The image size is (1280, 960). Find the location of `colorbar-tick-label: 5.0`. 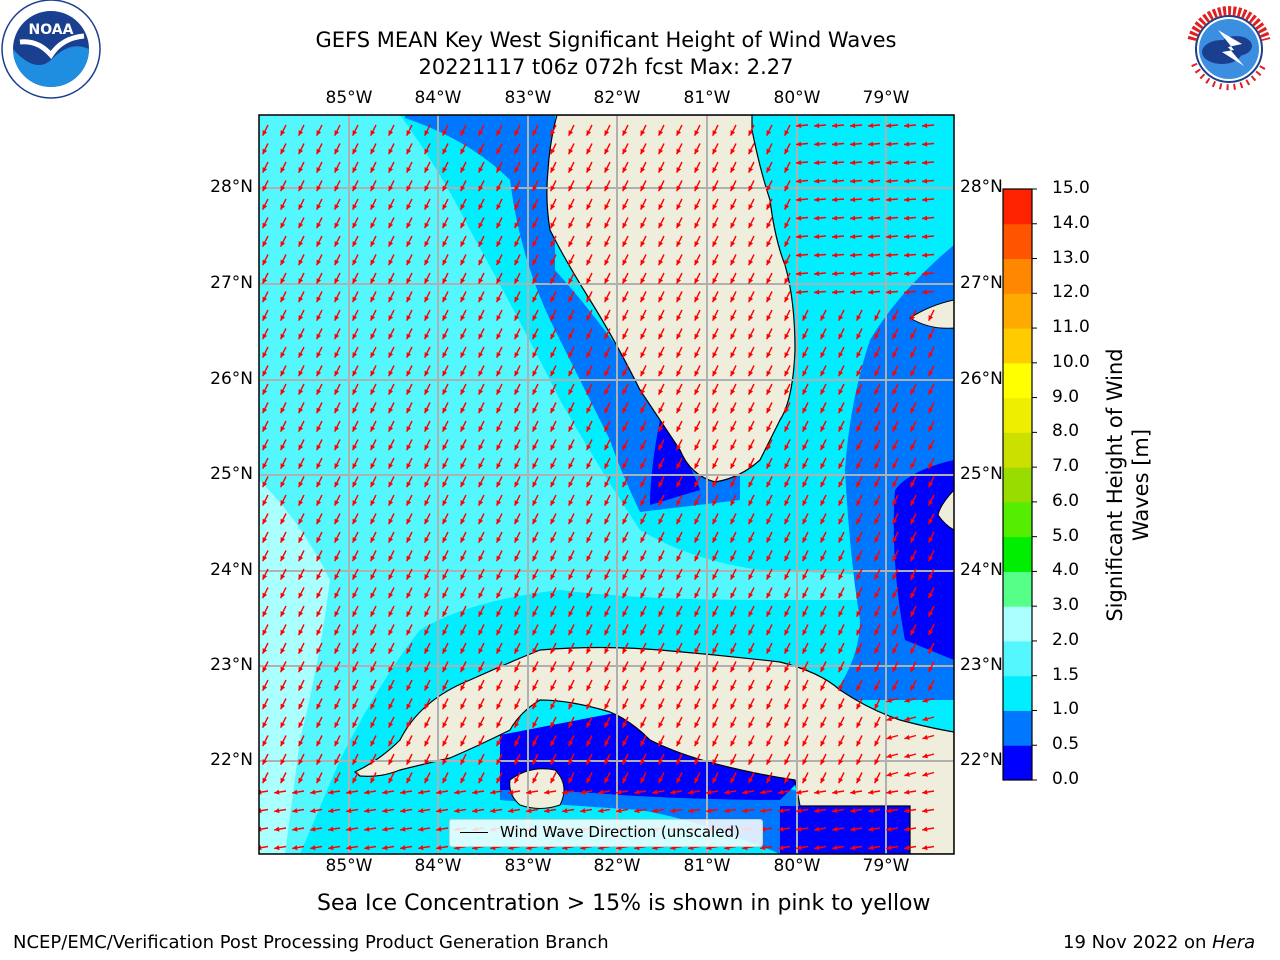

colorbar-tick-label: 5.0 is located at coordinates (1066, 535).